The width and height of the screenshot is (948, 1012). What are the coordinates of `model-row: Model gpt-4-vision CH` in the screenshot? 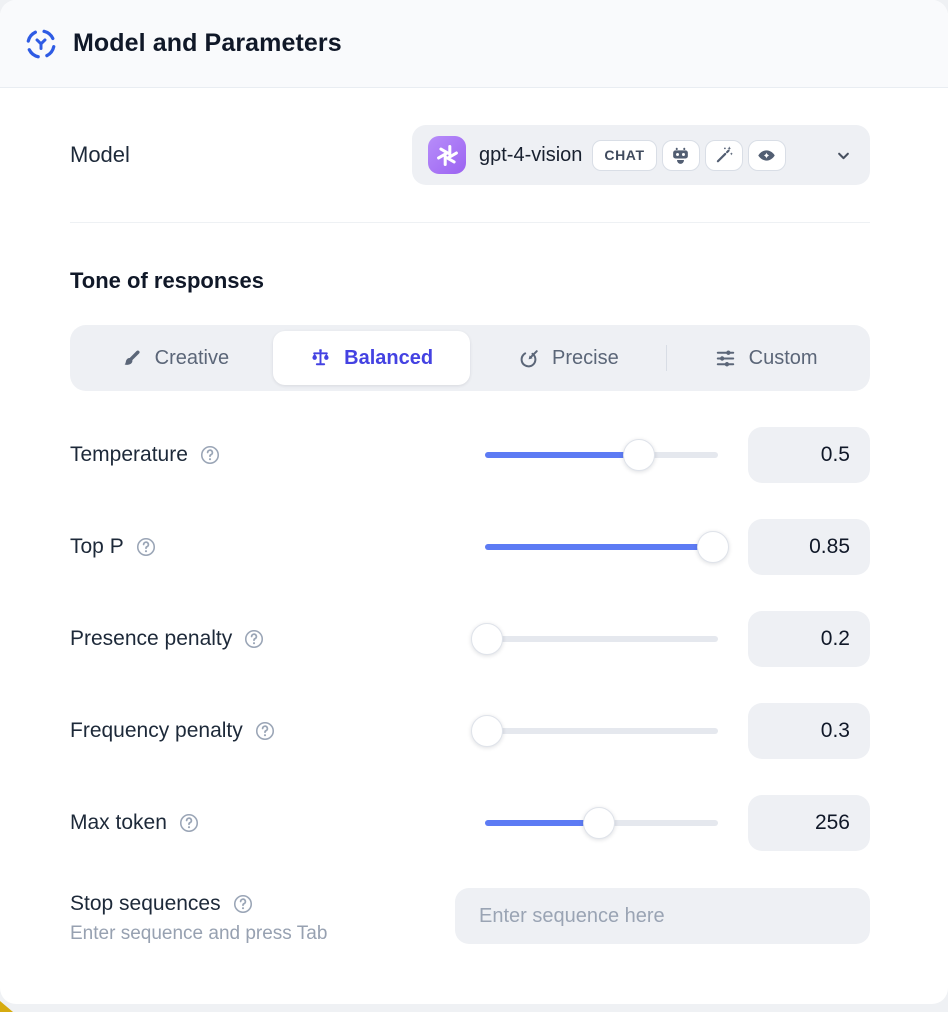 It's located at (470, 155).